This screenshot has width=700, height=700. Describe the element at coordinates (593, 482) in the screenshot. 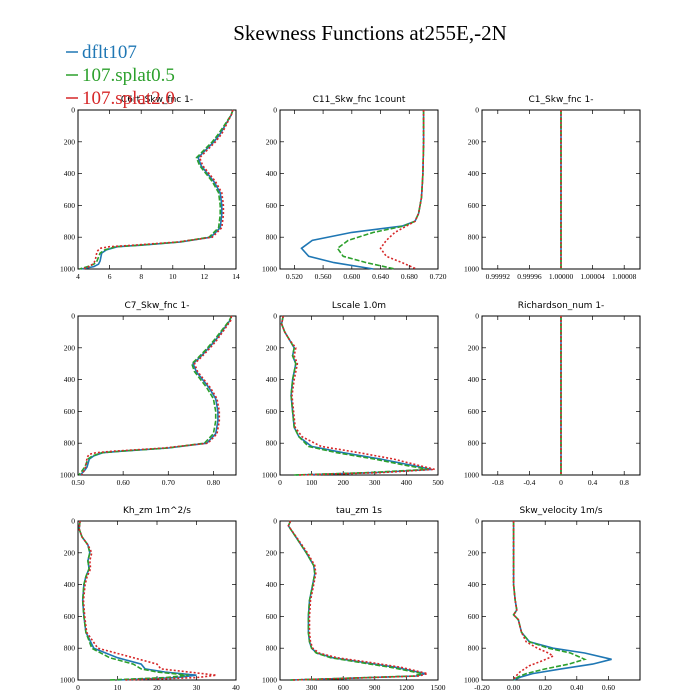

I see `x-tick-label: 0.4` at that location.